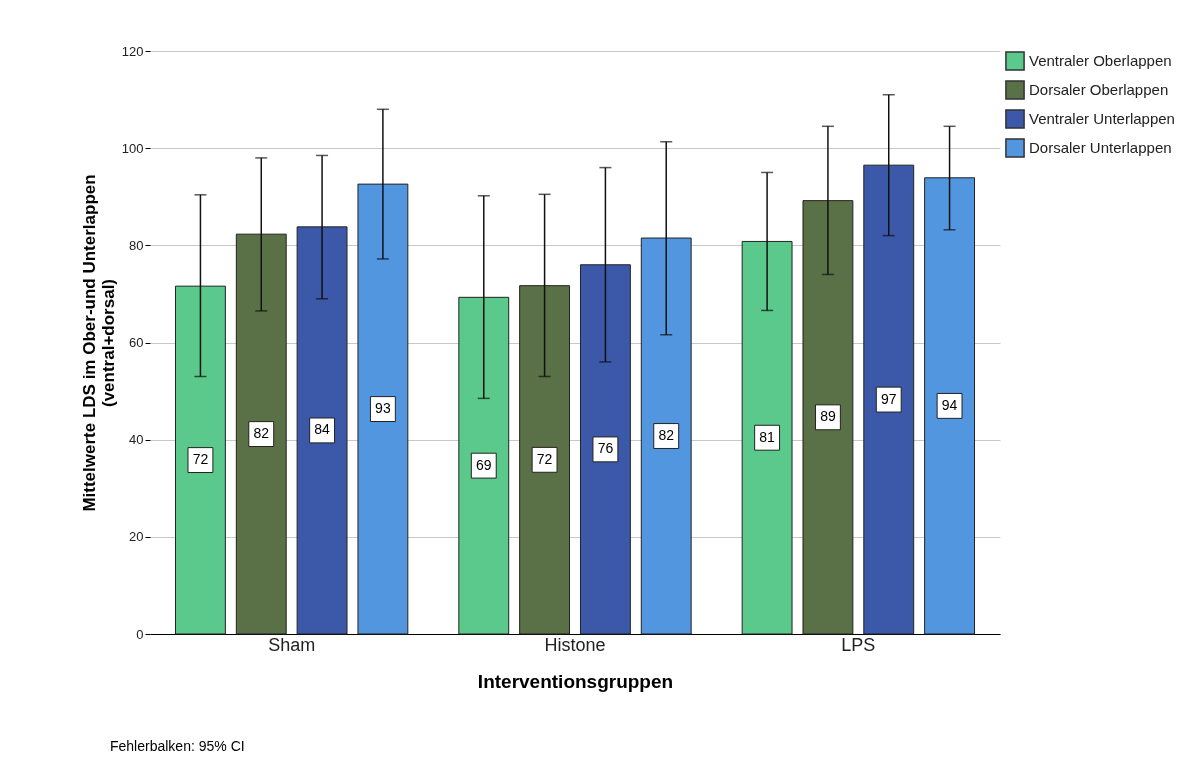  I want to click on data-label: 93, so click(383, 408).